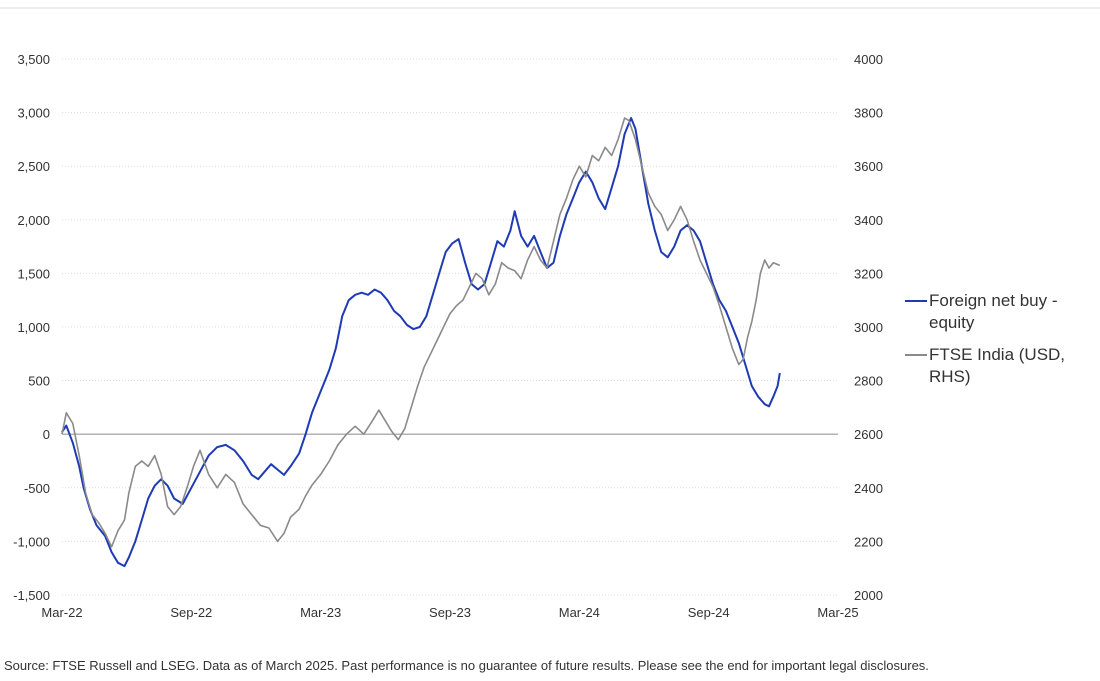 The width and height of the screenshot is (1100, 681). Describe the element at coordinates (39, 381) in the screenshot. I see `left-tick-label: 500` at that location.